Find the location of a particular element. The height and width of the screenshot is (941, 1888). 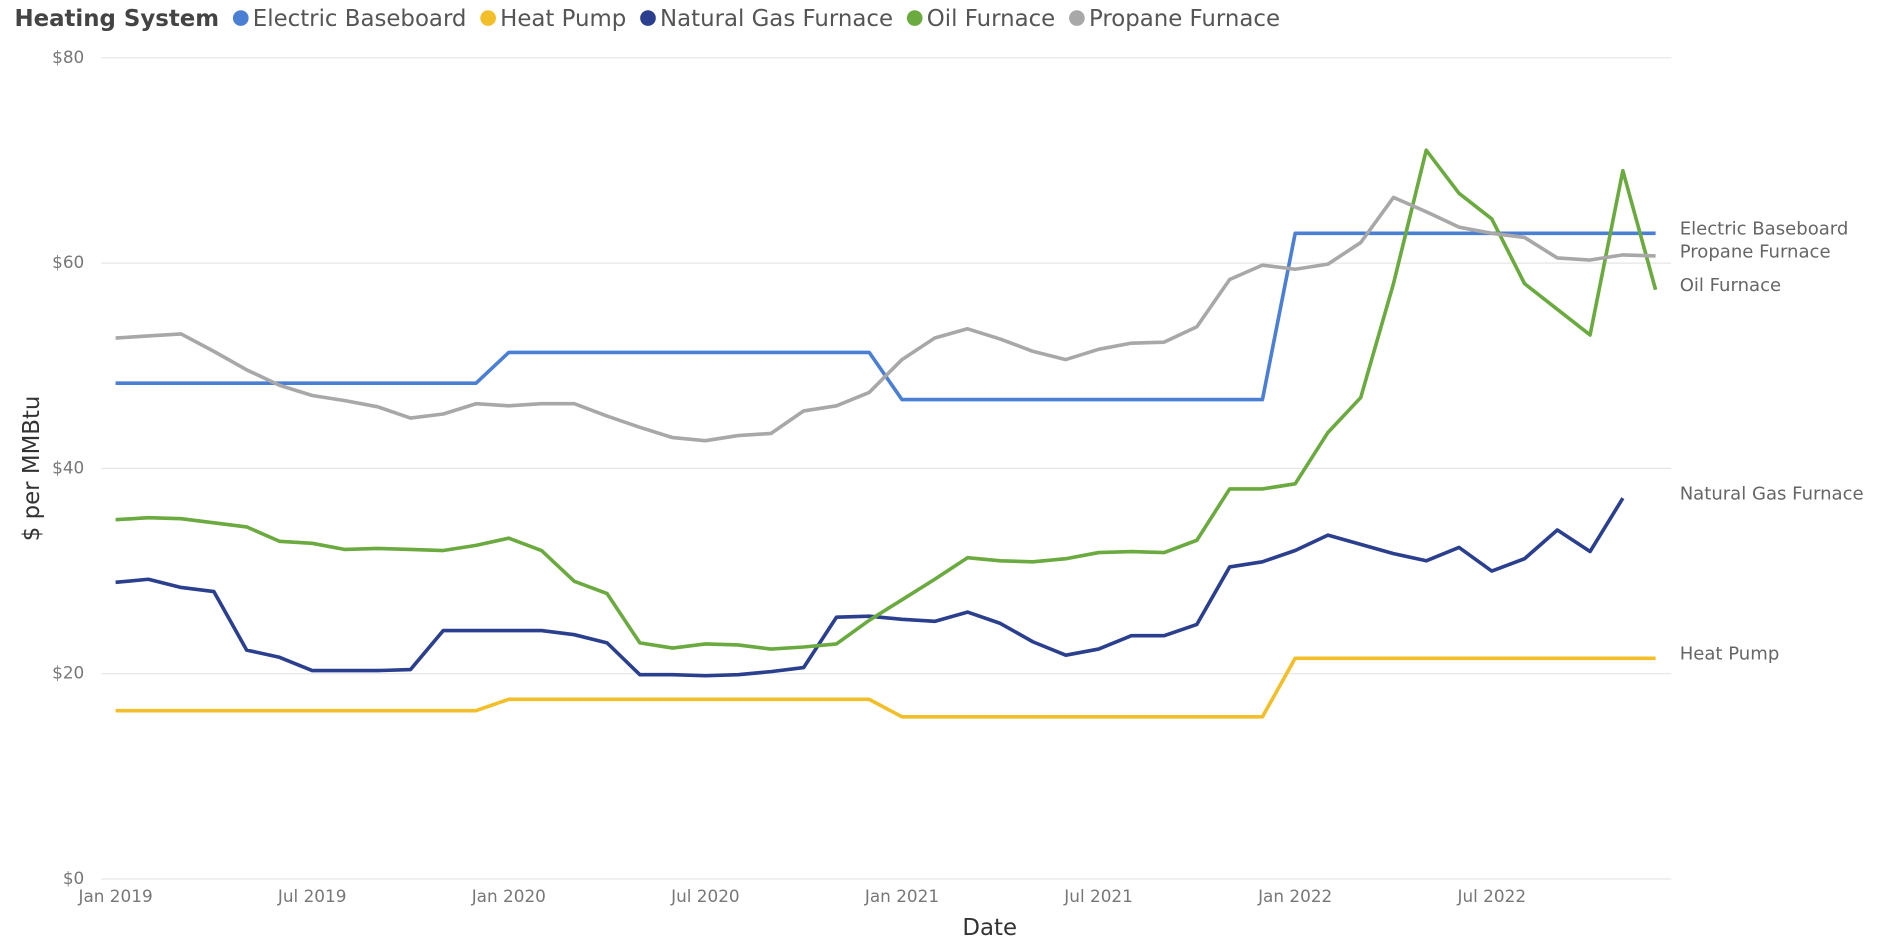

legend-label: Oil Furnace is located at coordinates (991, 19).